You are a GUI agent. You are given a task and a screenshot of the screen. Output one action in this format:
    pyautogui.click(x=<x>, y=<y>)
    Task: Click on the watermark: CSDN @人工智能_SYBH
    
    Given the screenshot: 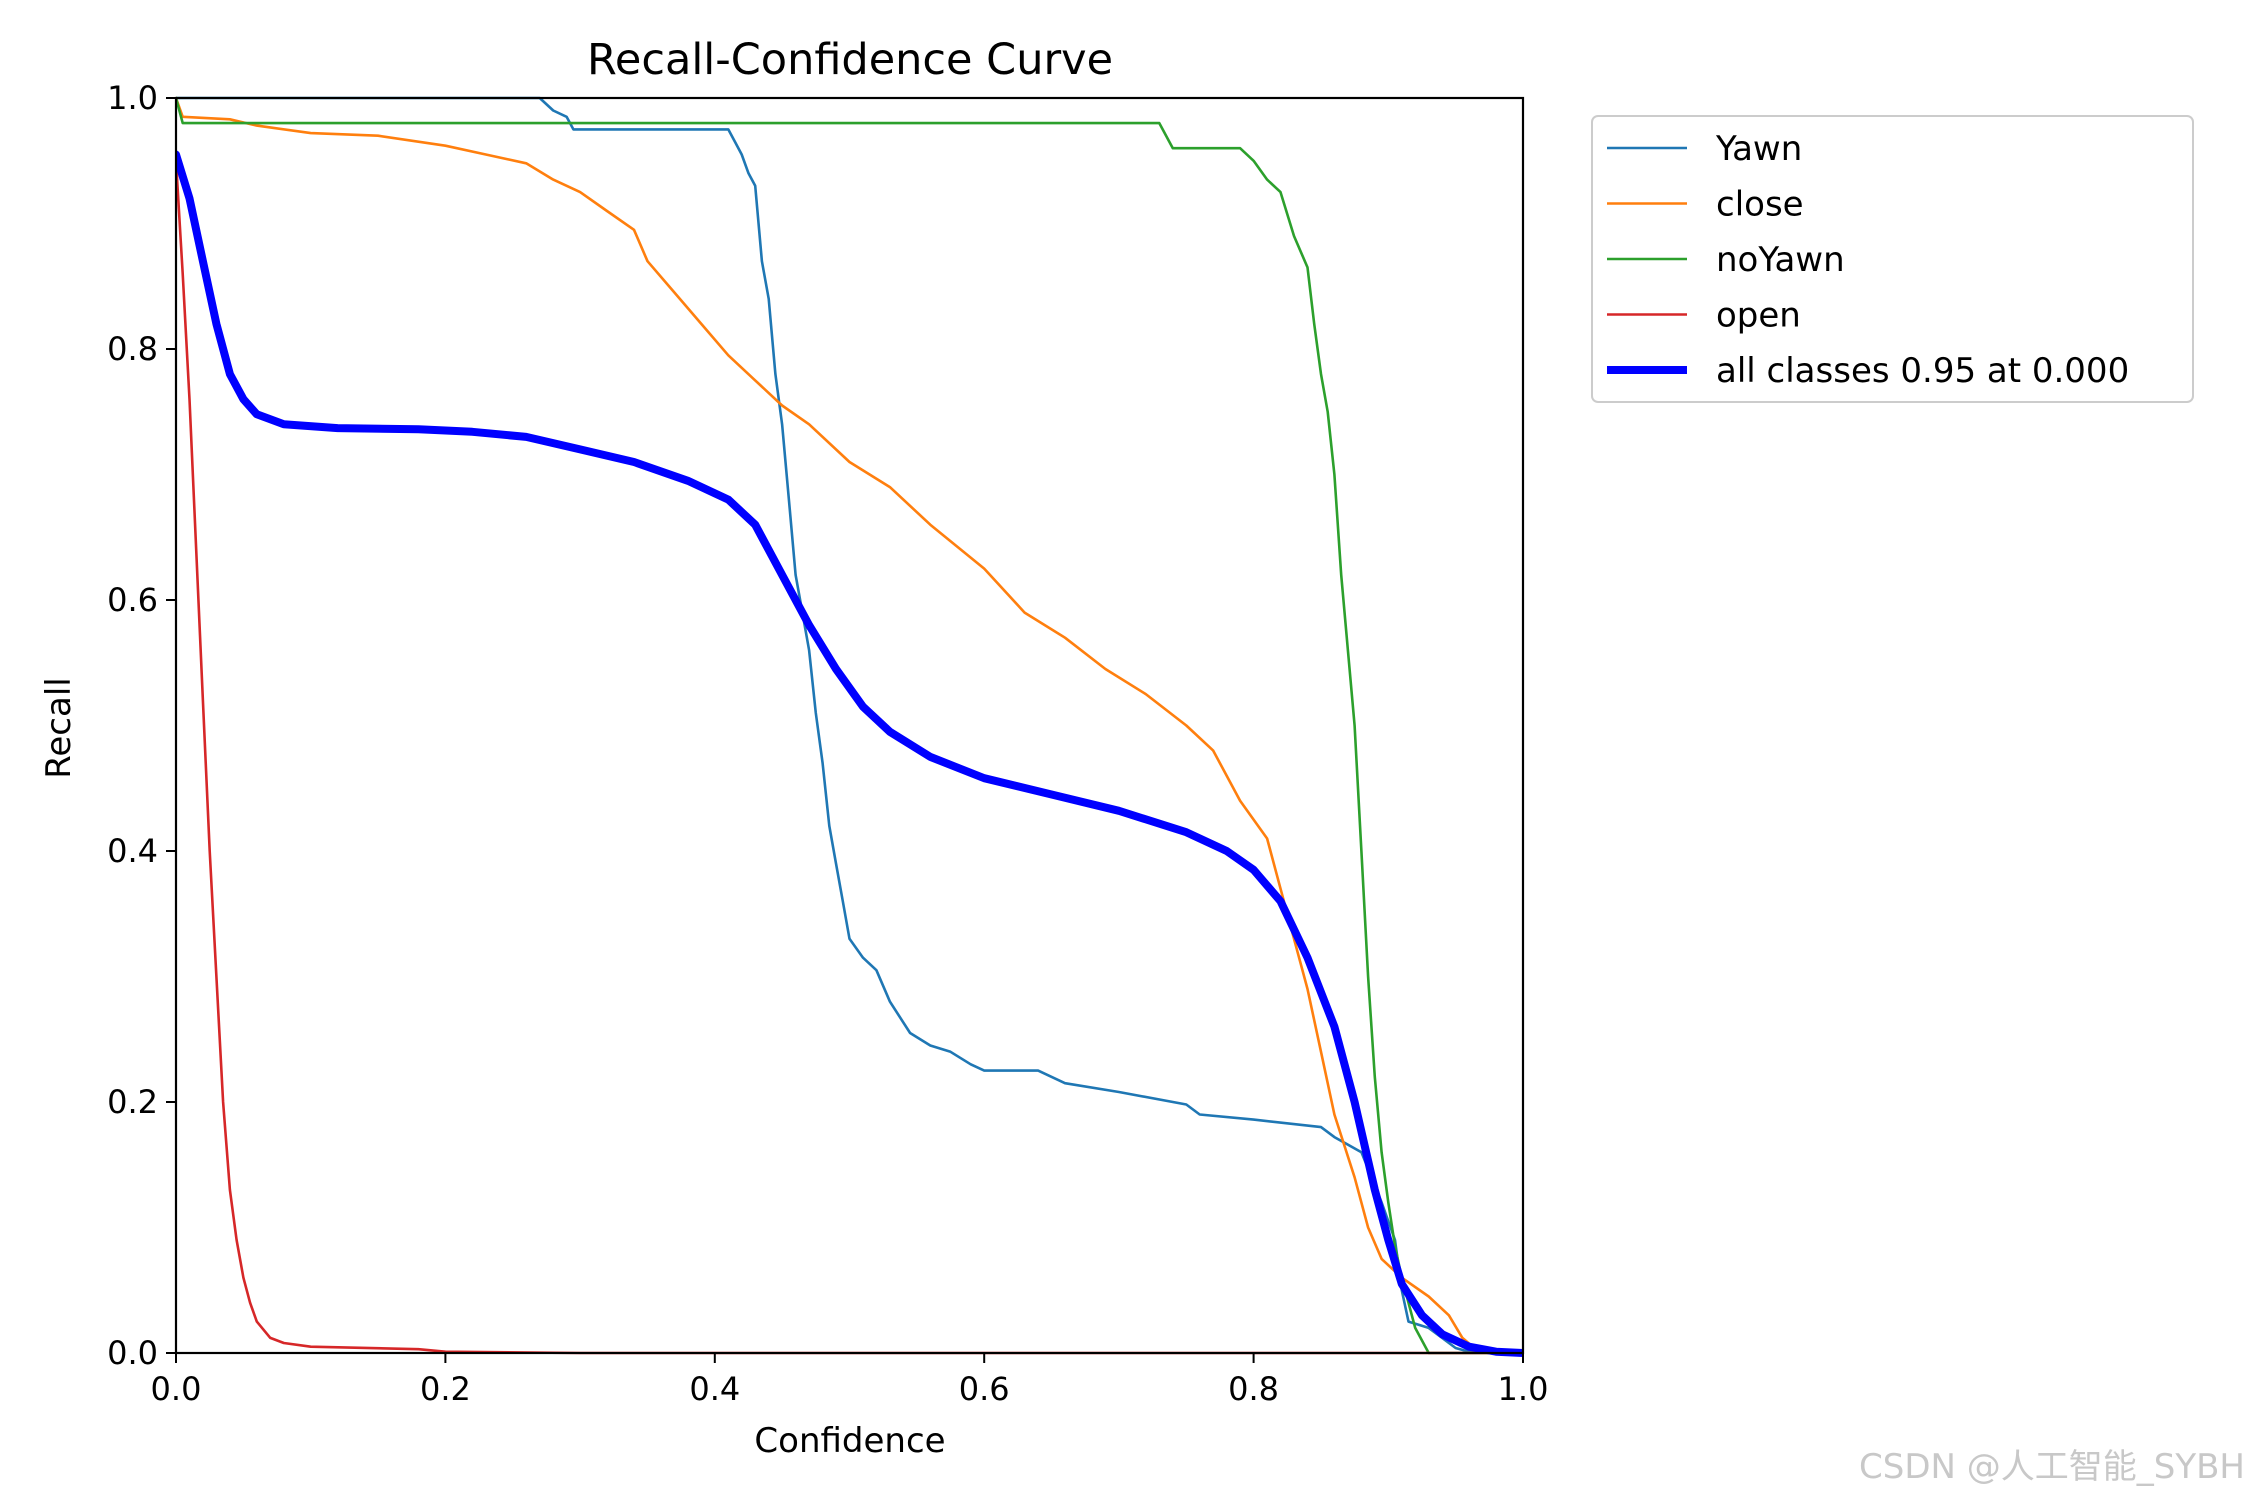 What is the action you would take?
    pyautogui.click(x=2052, y=1467)
    